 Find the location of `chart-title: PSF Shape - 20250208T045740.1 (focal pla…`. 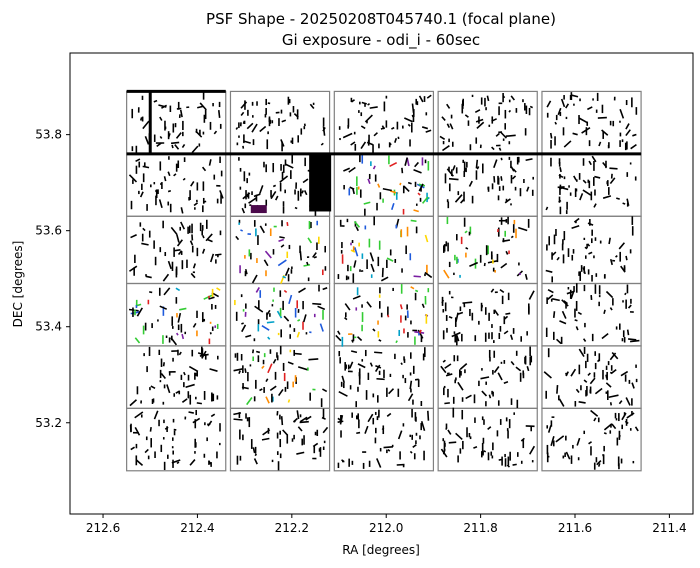

chart-title: PSF Shape - 20250208T045740.1 (focal pla… is located at coordinates (381, 19).